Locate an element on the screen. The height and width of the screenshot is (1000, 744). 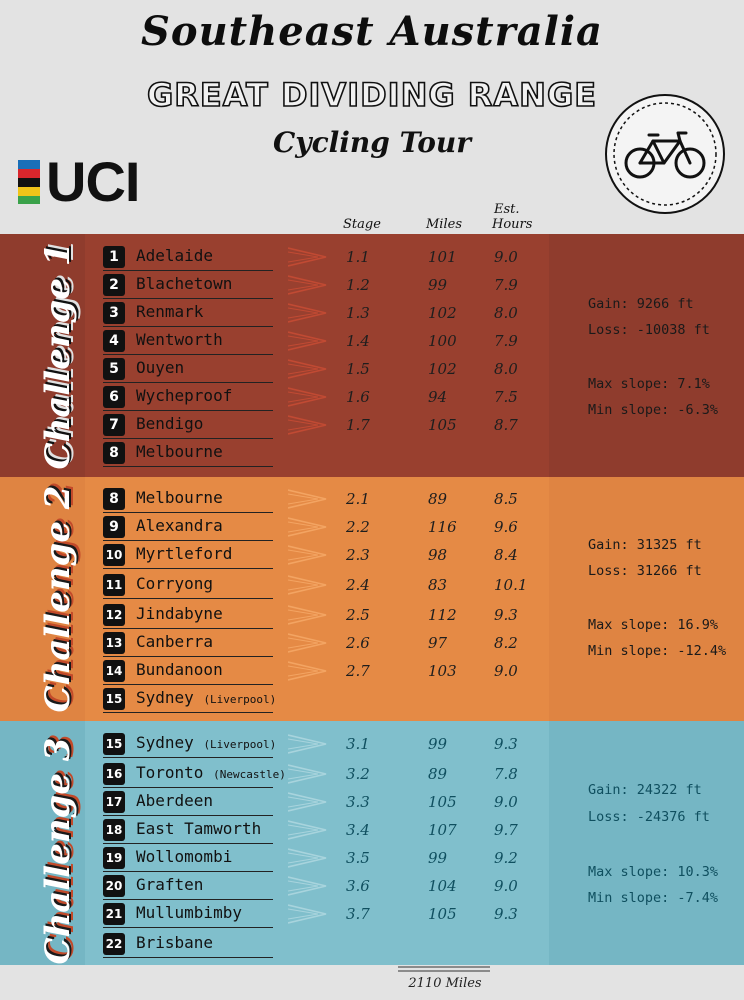
table-row: 16 Toronto (Newcastle) 3.2 89 7.8 is located at coordinates (372, 775).